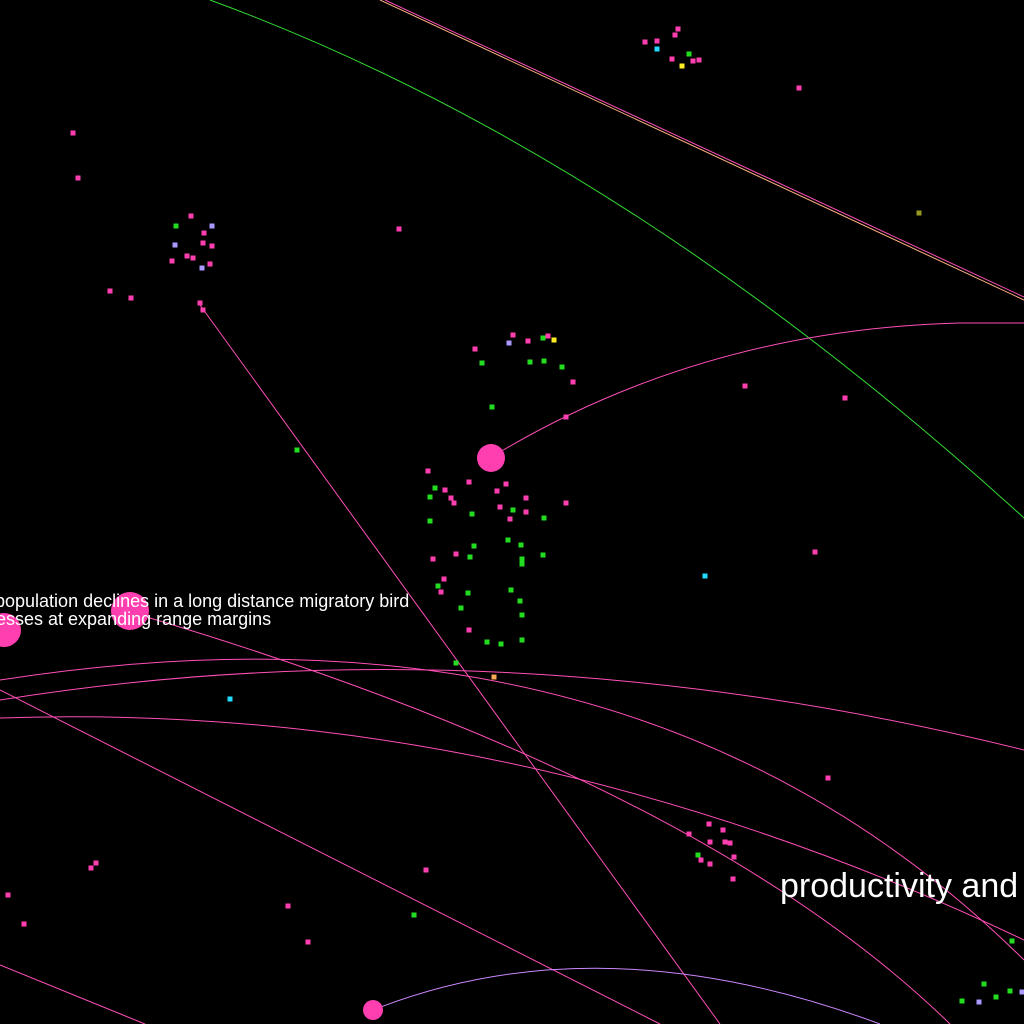  I want to click on node-label-productivity: productivity and, so click(899, 886).